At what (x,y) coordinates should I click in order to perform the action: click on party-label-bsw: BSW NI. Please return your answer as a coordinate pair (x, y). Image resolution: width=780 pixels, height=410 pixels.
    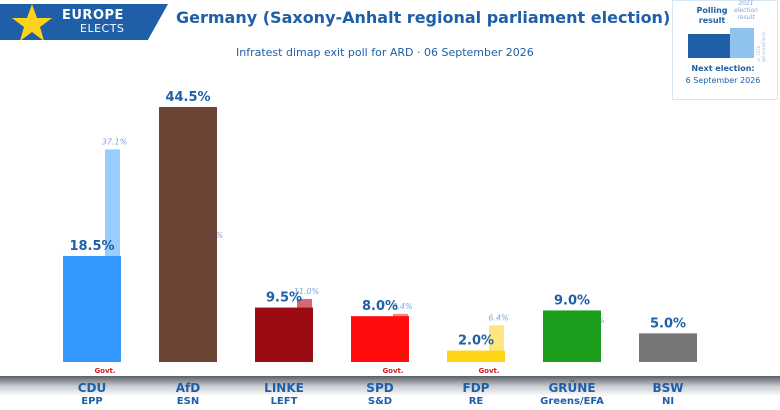
    Looking at the image, I should click on (668, 395).